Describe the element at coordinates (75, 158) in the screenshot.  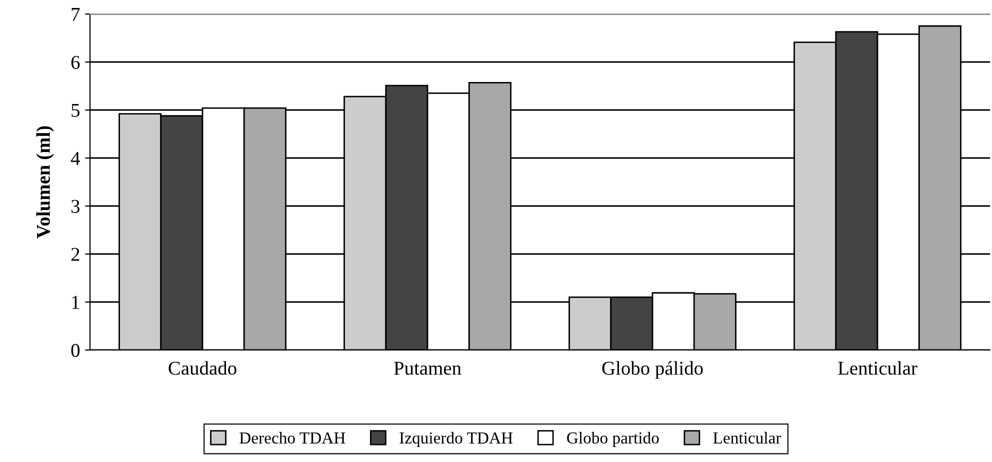
I see `y-tick-label: 4` at that location.